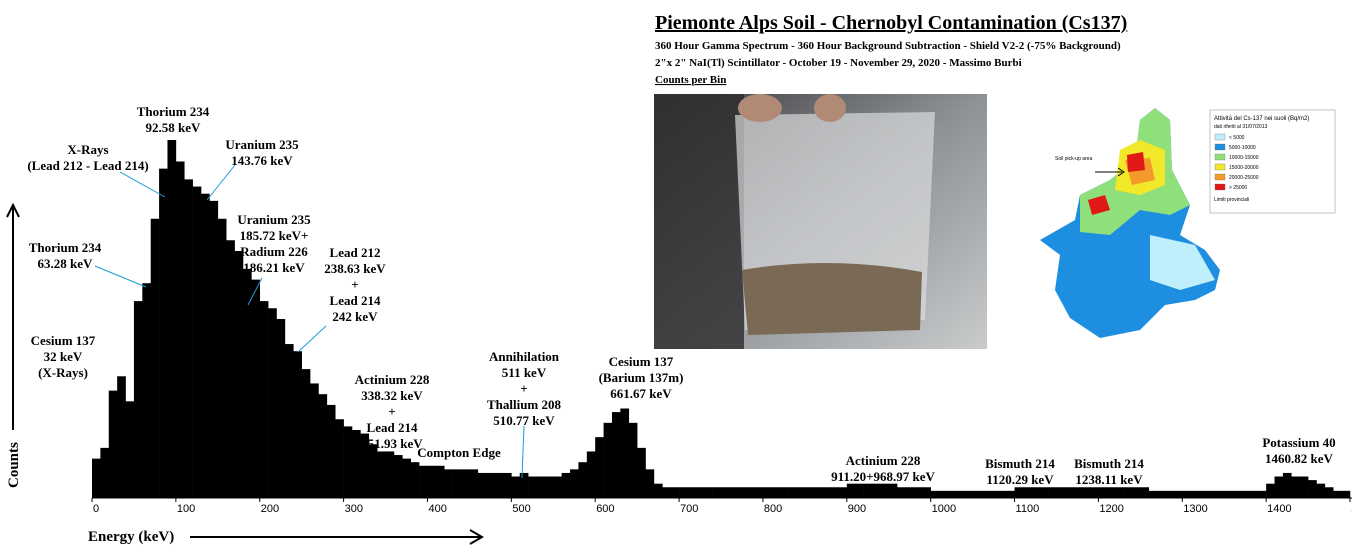 The height and width of the screenshot is (553, 1352). What do you see at coordinates (820, 221) in the screenshot?
I see `sample-photo` at bounding box center [820, 221].